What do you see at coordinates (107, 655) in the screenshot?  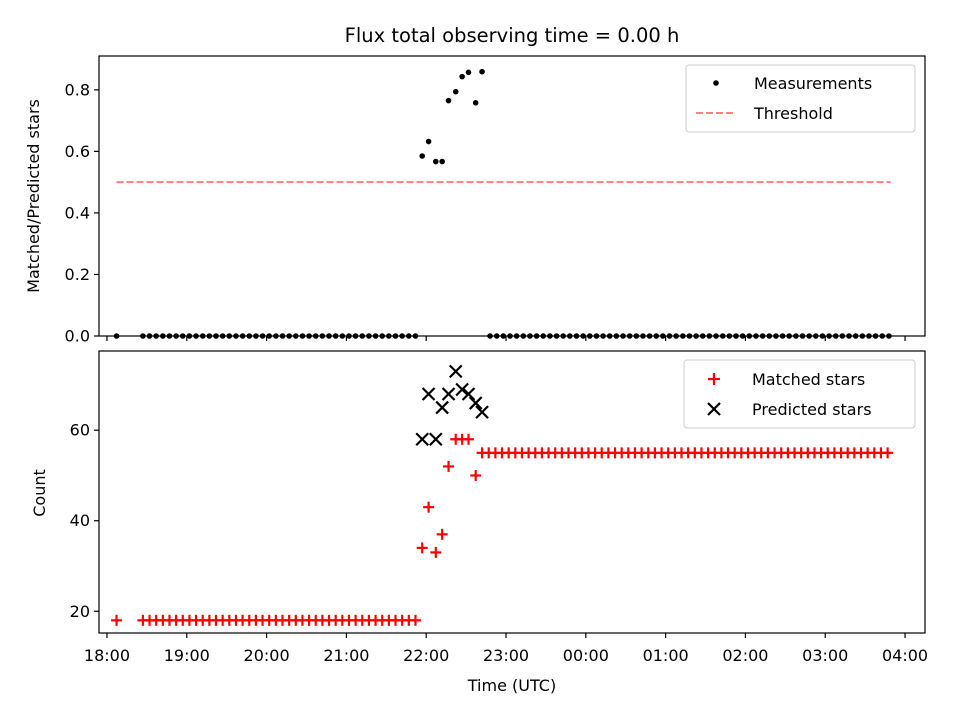 I see `x-tick-label: 18:00` at bounding box center [107, 655].